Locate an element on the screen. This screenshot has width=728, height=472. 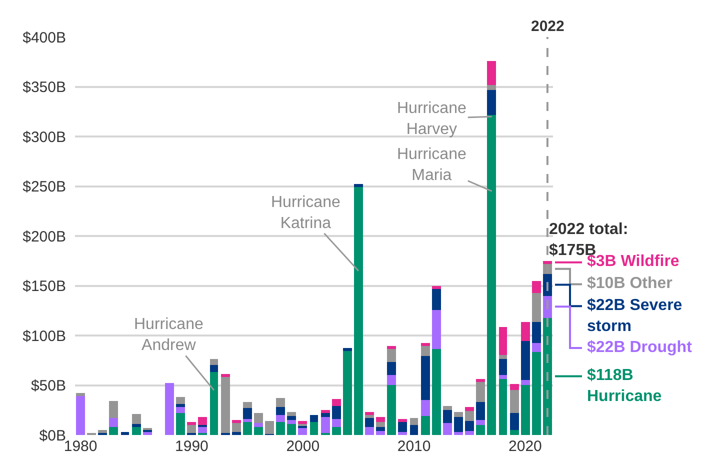
y-tick-label: $150B is located at coordinates (44, 286).